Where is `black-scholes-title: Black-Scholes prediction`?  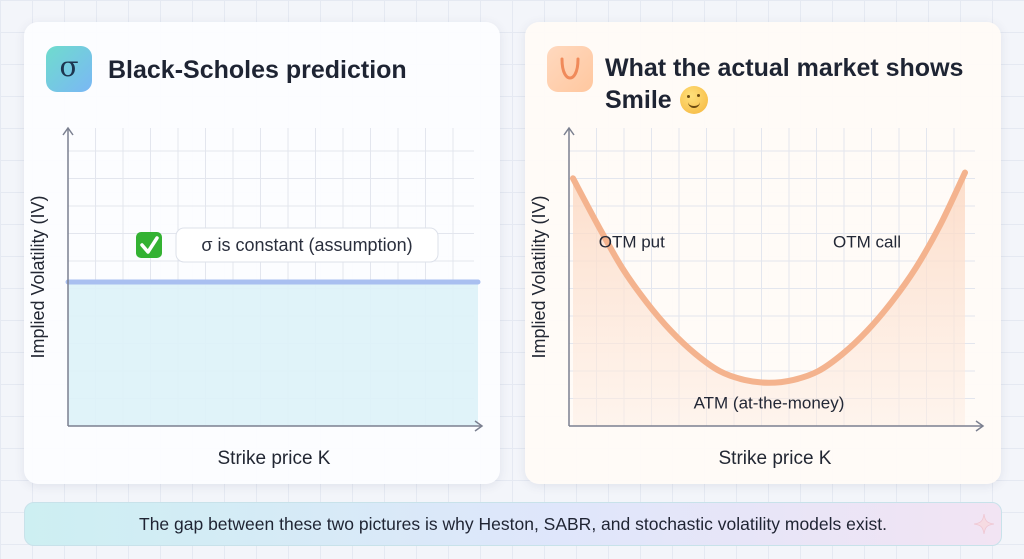
black-scholes-title: Black-Scholes prediction is located at coordinates (257, 70).